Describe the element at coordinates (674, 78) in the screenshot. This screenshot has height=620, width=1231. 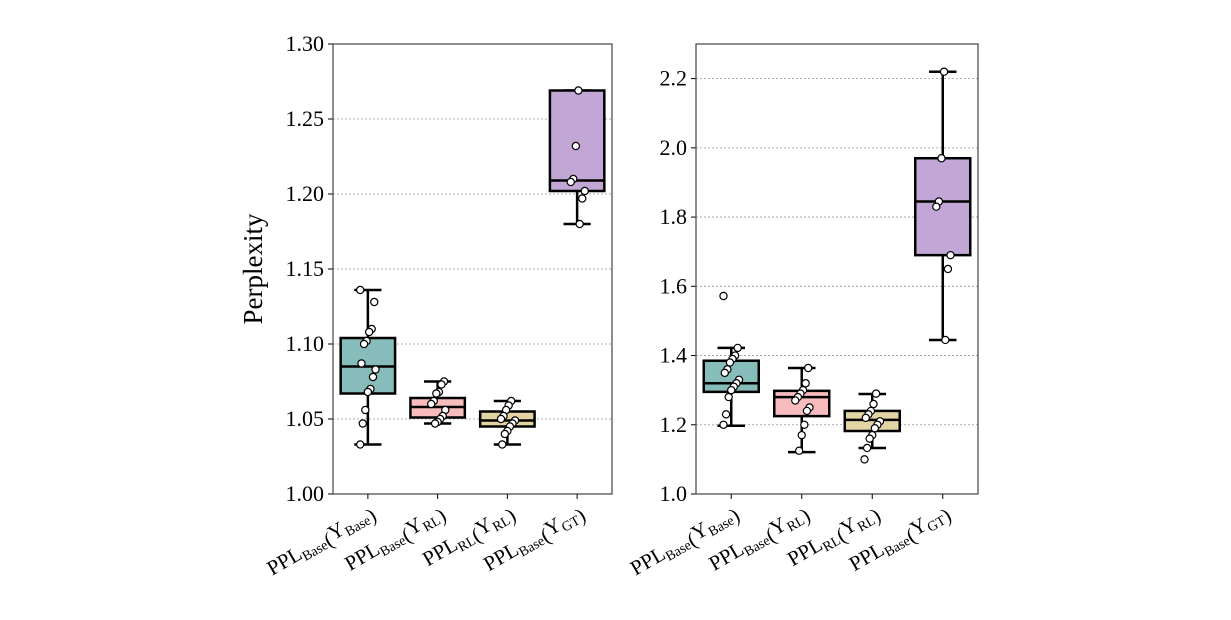
I see `y-tick-label: 2.2` at that location.